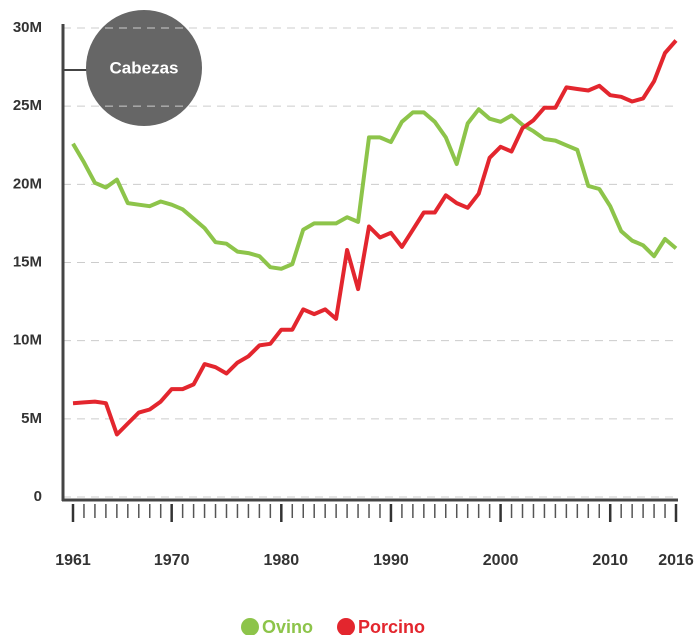 This screenshot has width=697, height=635. I want to click on legend-label: Ovino, so click(287, 626).